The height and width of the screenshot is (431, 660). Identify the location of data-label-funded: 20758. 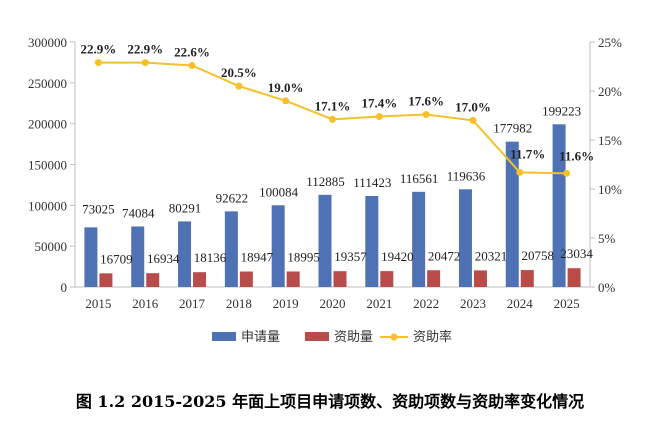
(538, 255).